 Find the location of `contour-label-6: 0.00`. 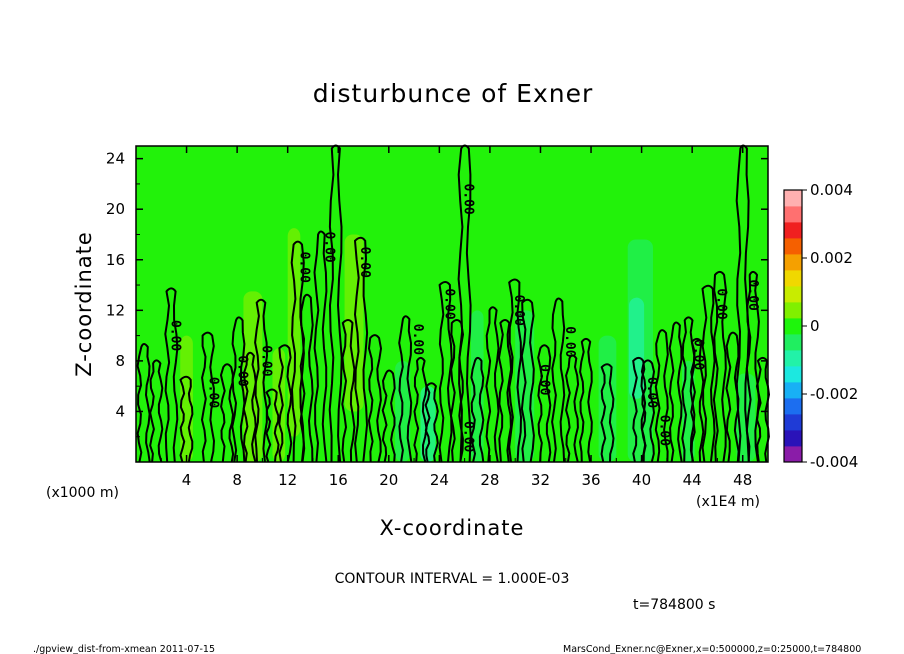

contour-label-6: 0.00 is located at coordinates (364, 262).